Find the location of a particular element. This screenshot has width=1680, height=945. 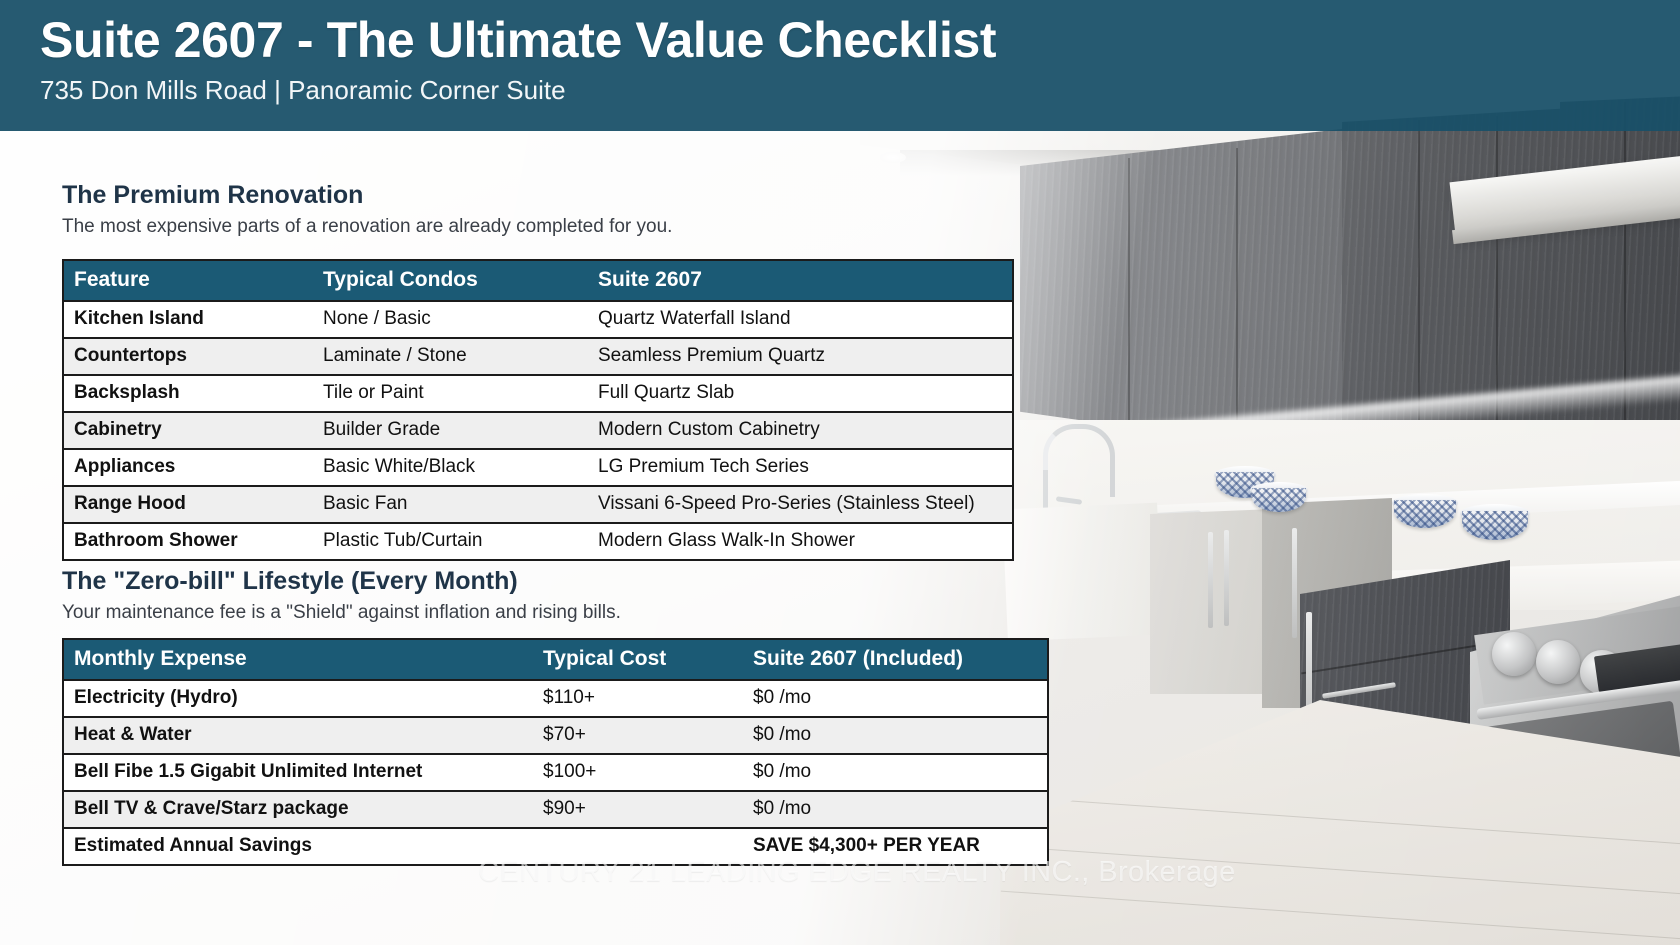

cell-typical-cost: $100+ is located at coordinates (638, 772).